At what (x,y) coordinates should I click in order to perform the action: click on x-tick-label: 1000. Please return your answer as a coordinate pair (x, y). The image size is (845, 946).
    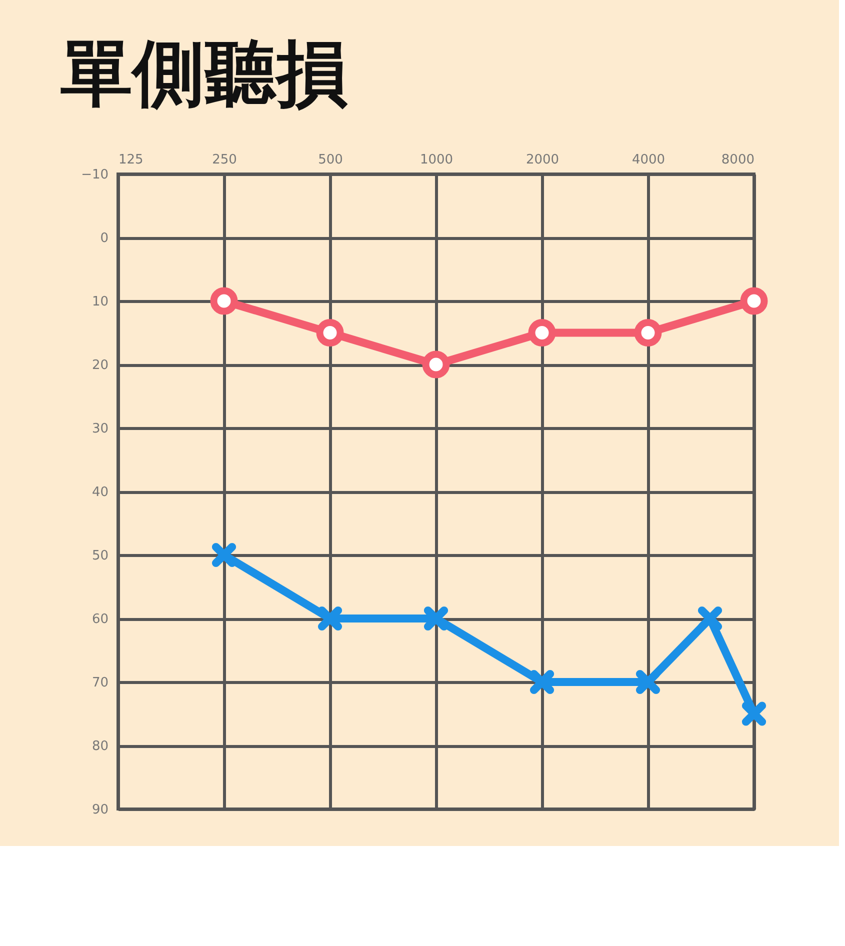
    Looking at the image, I should click on (437, 160).